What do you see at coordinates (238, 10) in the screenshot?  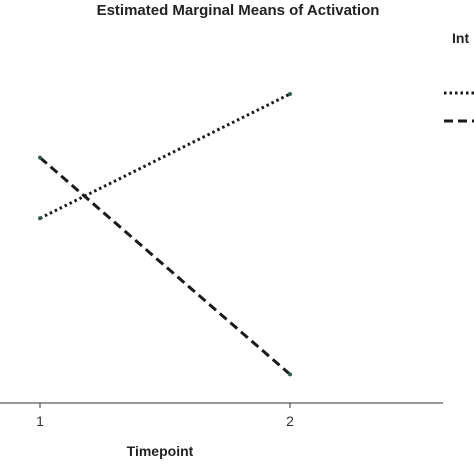 I see `chart-title: Estimated Marginal Means of Activation` at bounding box center [238, 10].